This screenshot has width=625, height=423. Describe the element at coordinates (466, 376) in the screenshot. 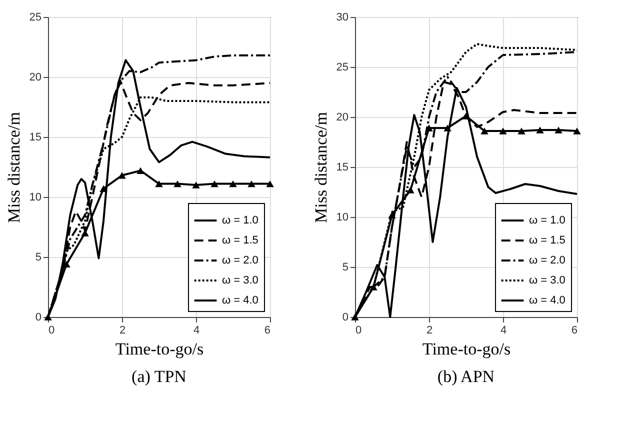

I see `text: (b) APN` at that location.